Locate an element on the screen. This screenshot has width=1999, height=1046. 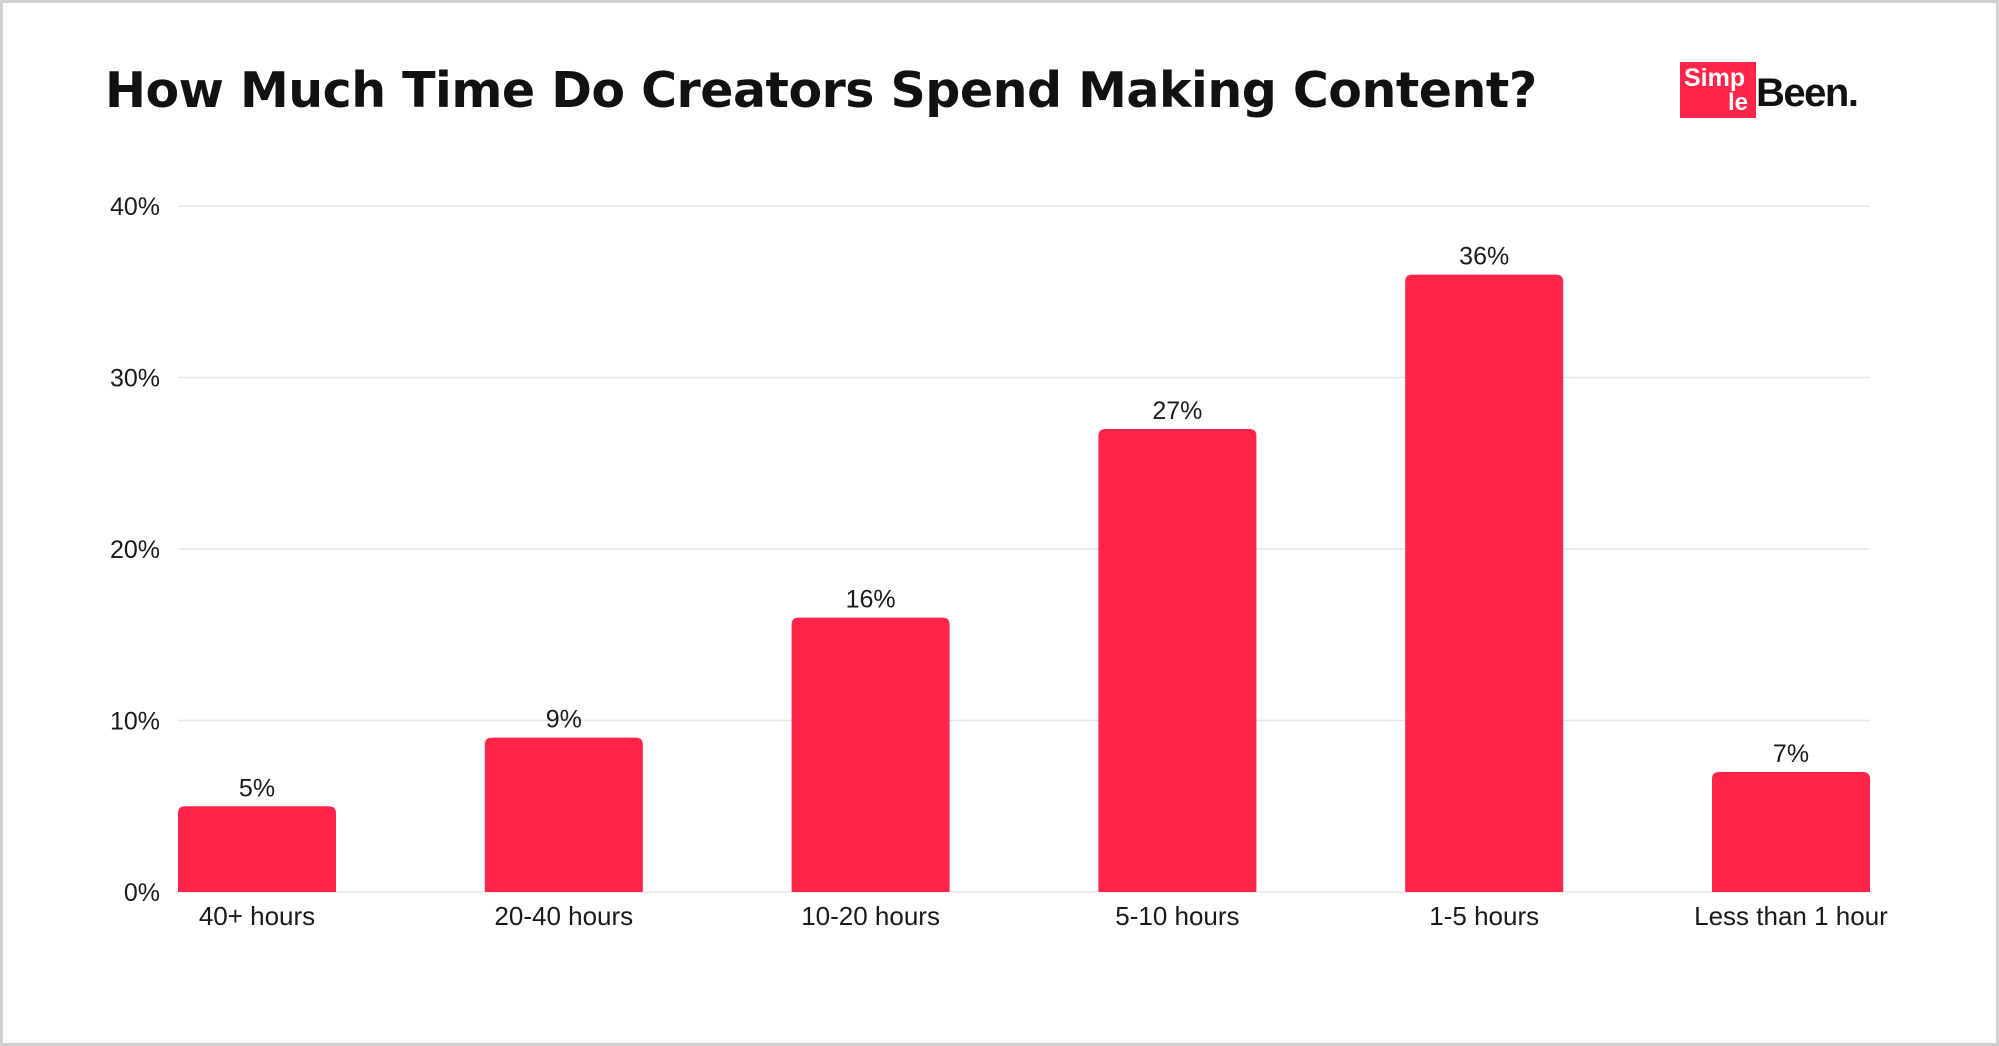
y-axis: 0% 10% 20% 30% 40% is located at coordinates (135, 550).